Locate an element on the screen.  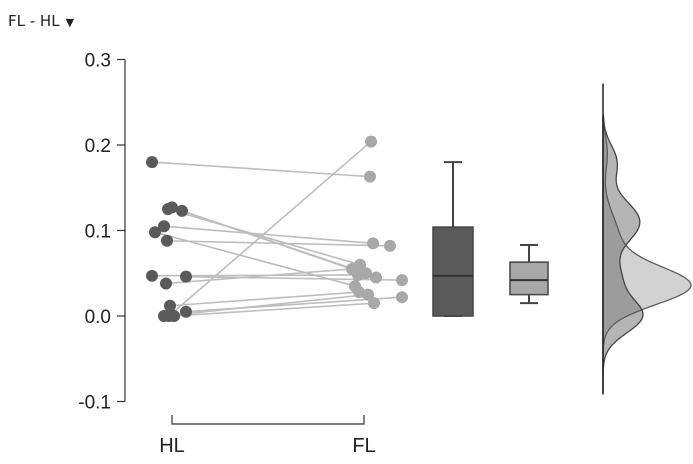
header-label-text: FL - HL is located at coordinates (34, 21).